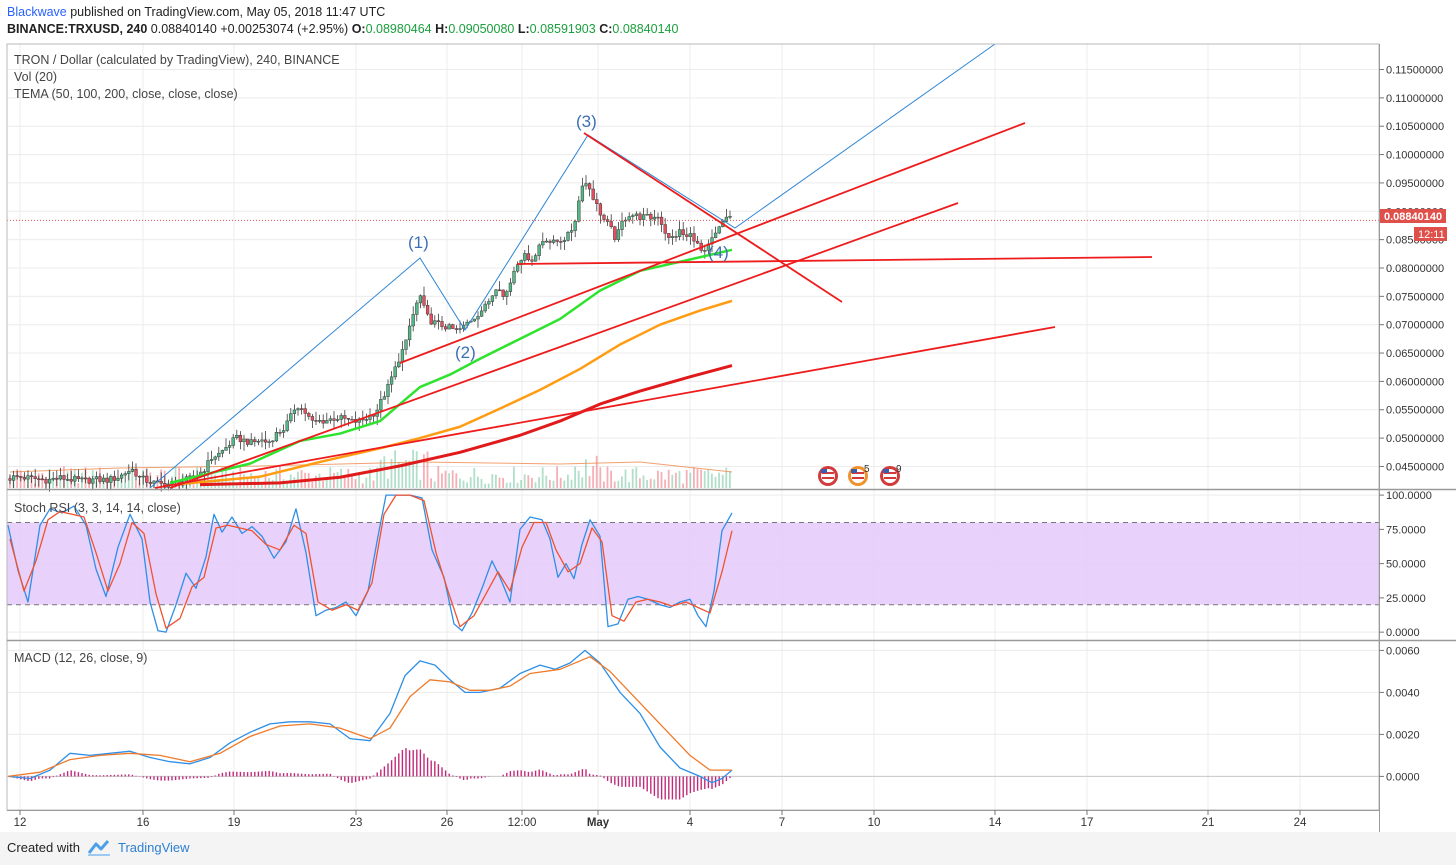 The image size is (1456, 865). What do you see at coordinates (465, 352) in the screenshot?
I see `wave-label-2: (2)` at bounding box center [465, 352].